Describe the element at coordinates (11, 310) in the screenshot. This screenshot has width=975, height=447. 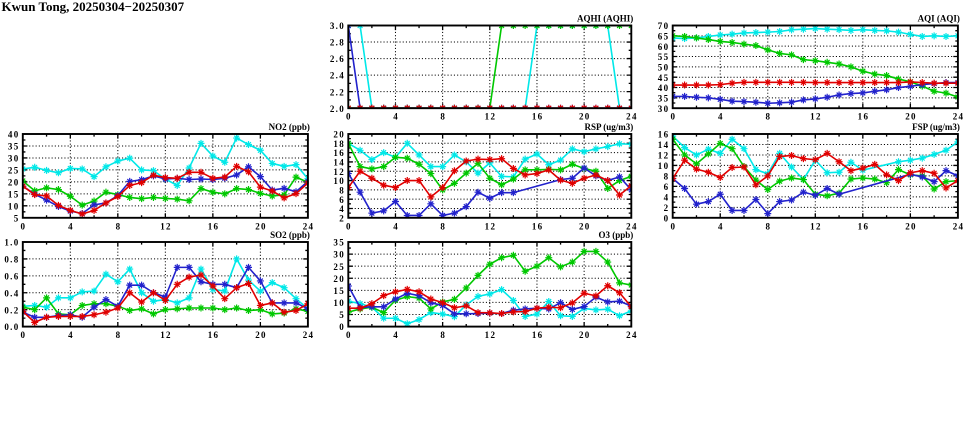
I see `svg-text: 0.2` at that location.